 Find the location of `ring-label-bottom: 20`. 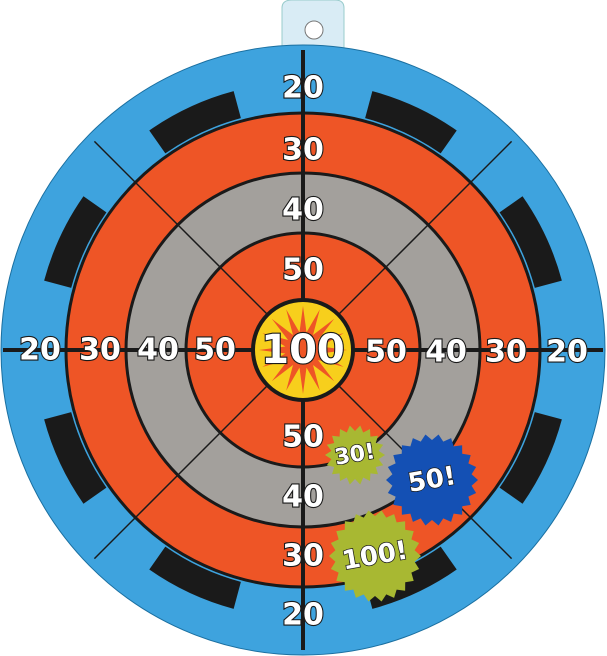

ring-label-bottom: 20 is located at coordinates (303, 615).